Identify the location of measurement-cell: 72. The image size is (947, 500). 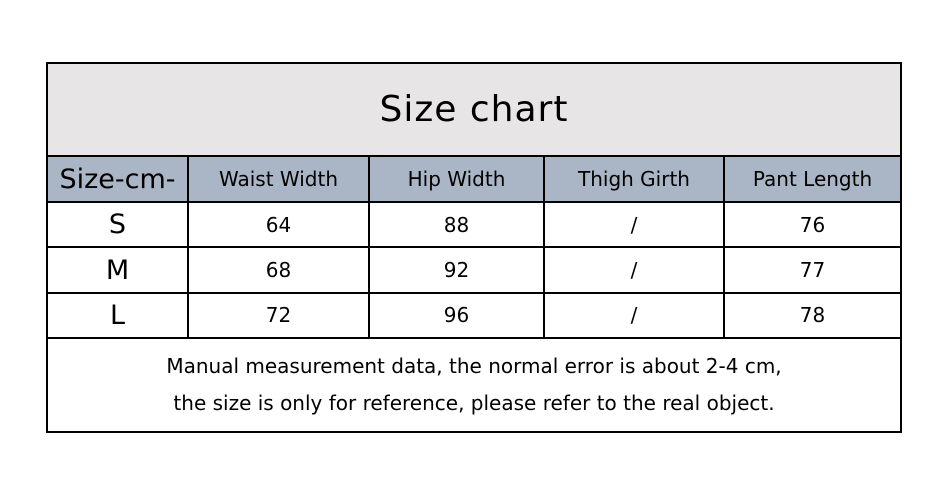
(278, 315).